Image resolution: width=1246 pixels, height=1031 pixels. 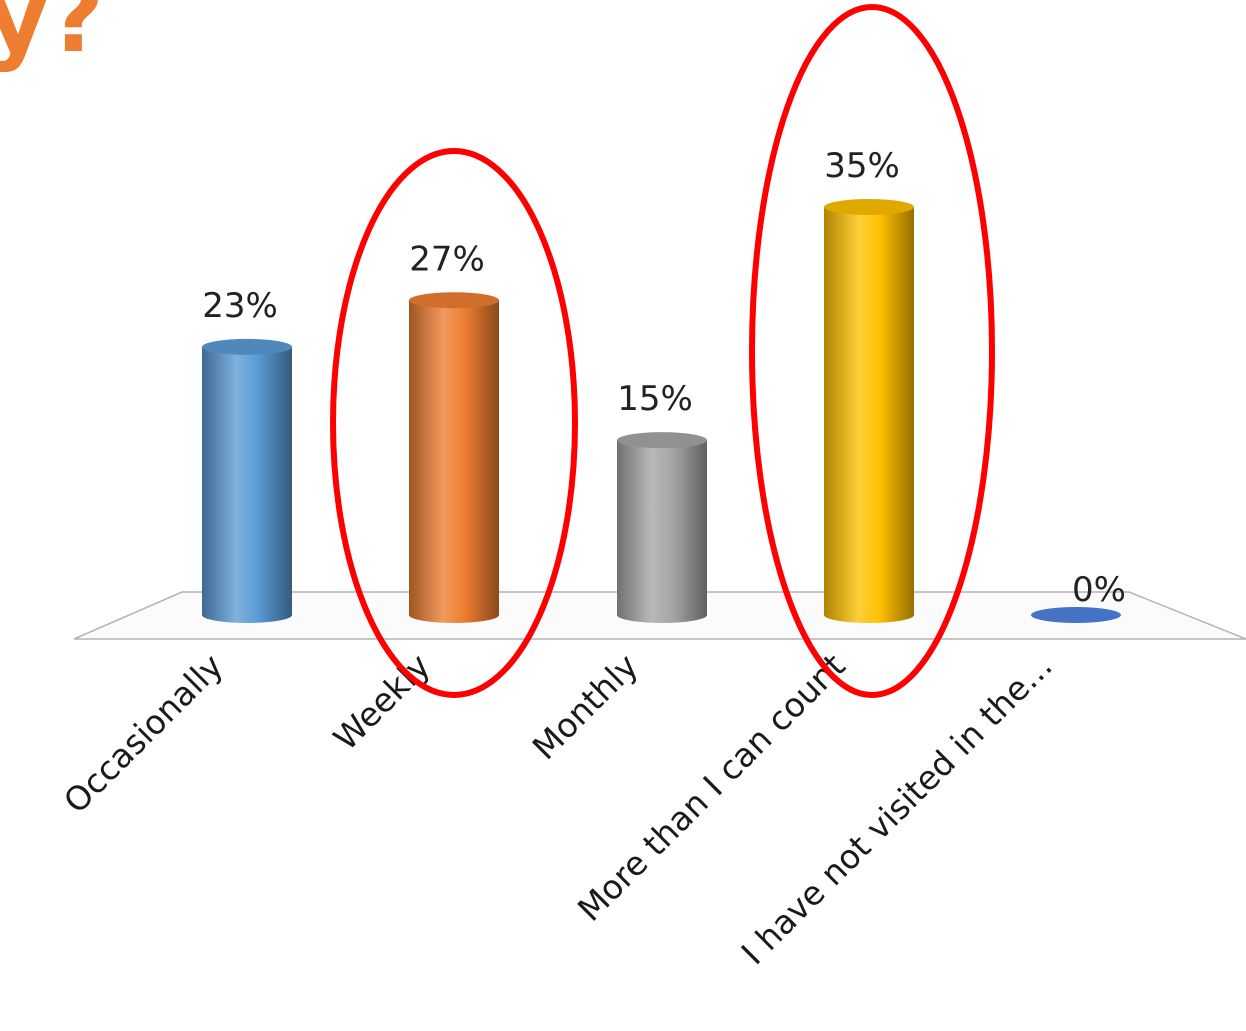 I want to click on page-title-fragment: y?, so click(x=52, y=37).